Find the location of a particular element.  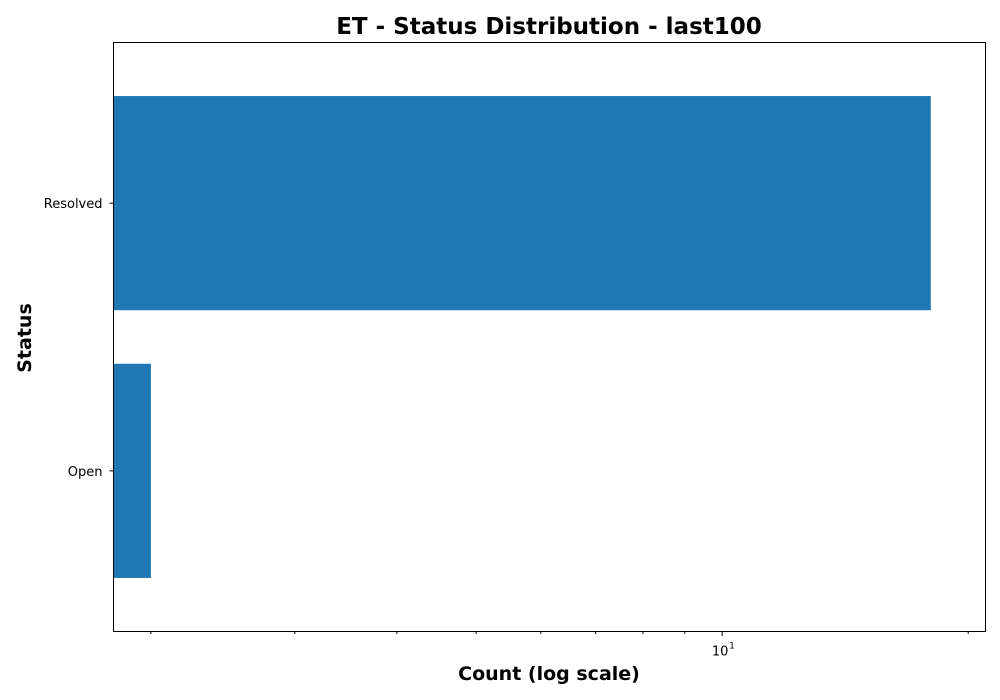

y-axis-label: Status is located at coordinates (25, 338).